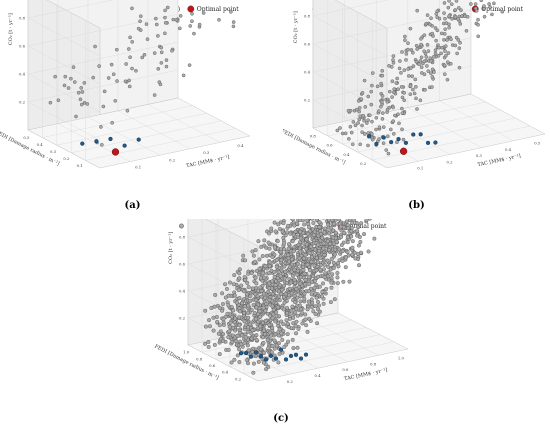  Describe the element at coordinates (225, 372) in the screenshot. I see `y-tick-label: 0.4` at that location.